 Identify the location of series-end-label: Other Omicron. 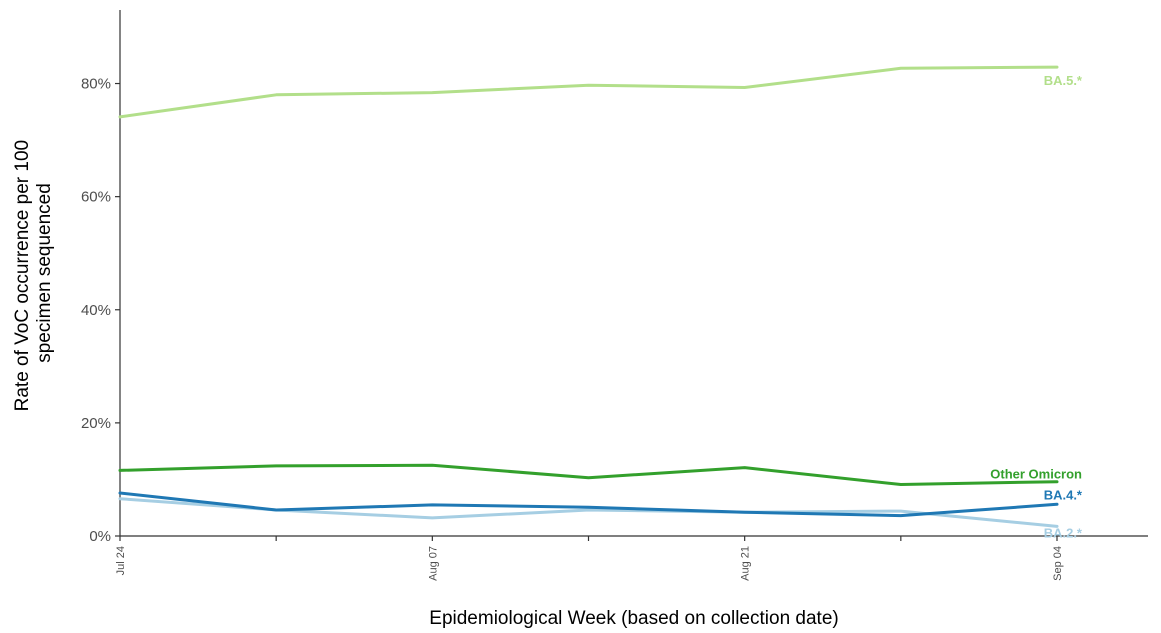
(1036, 474).